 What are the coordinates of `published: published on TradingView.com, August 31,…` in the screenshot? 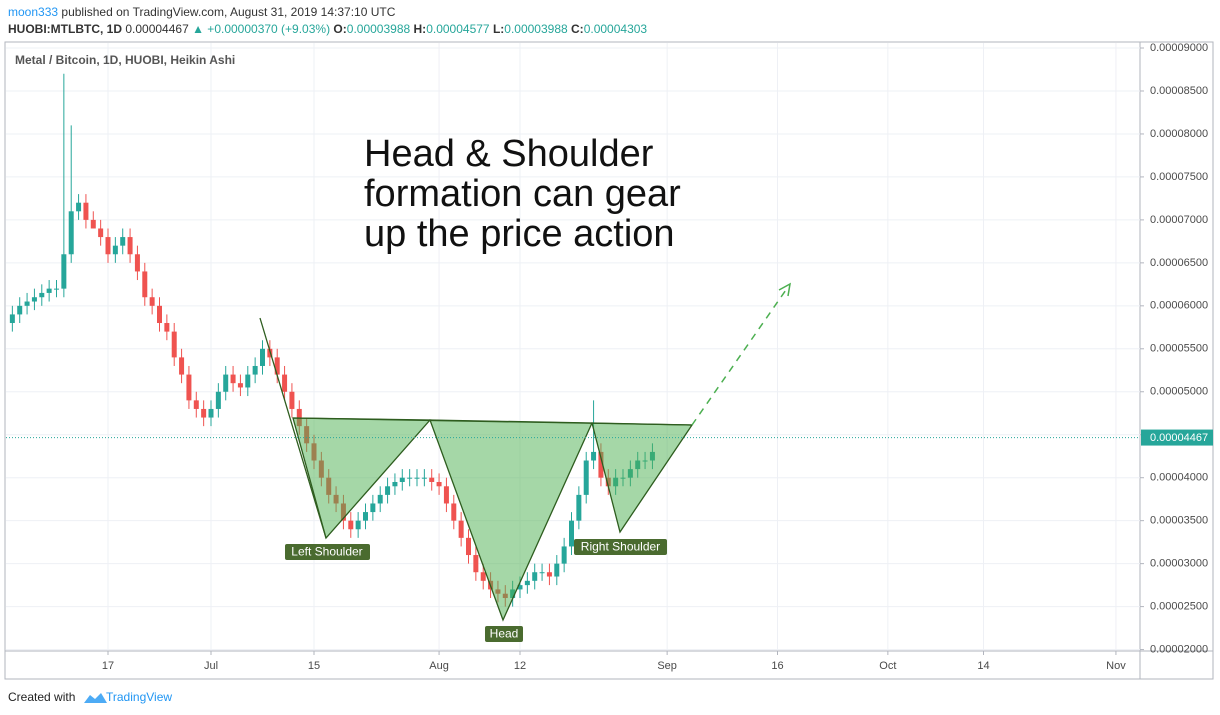 It's located at (228, 12).